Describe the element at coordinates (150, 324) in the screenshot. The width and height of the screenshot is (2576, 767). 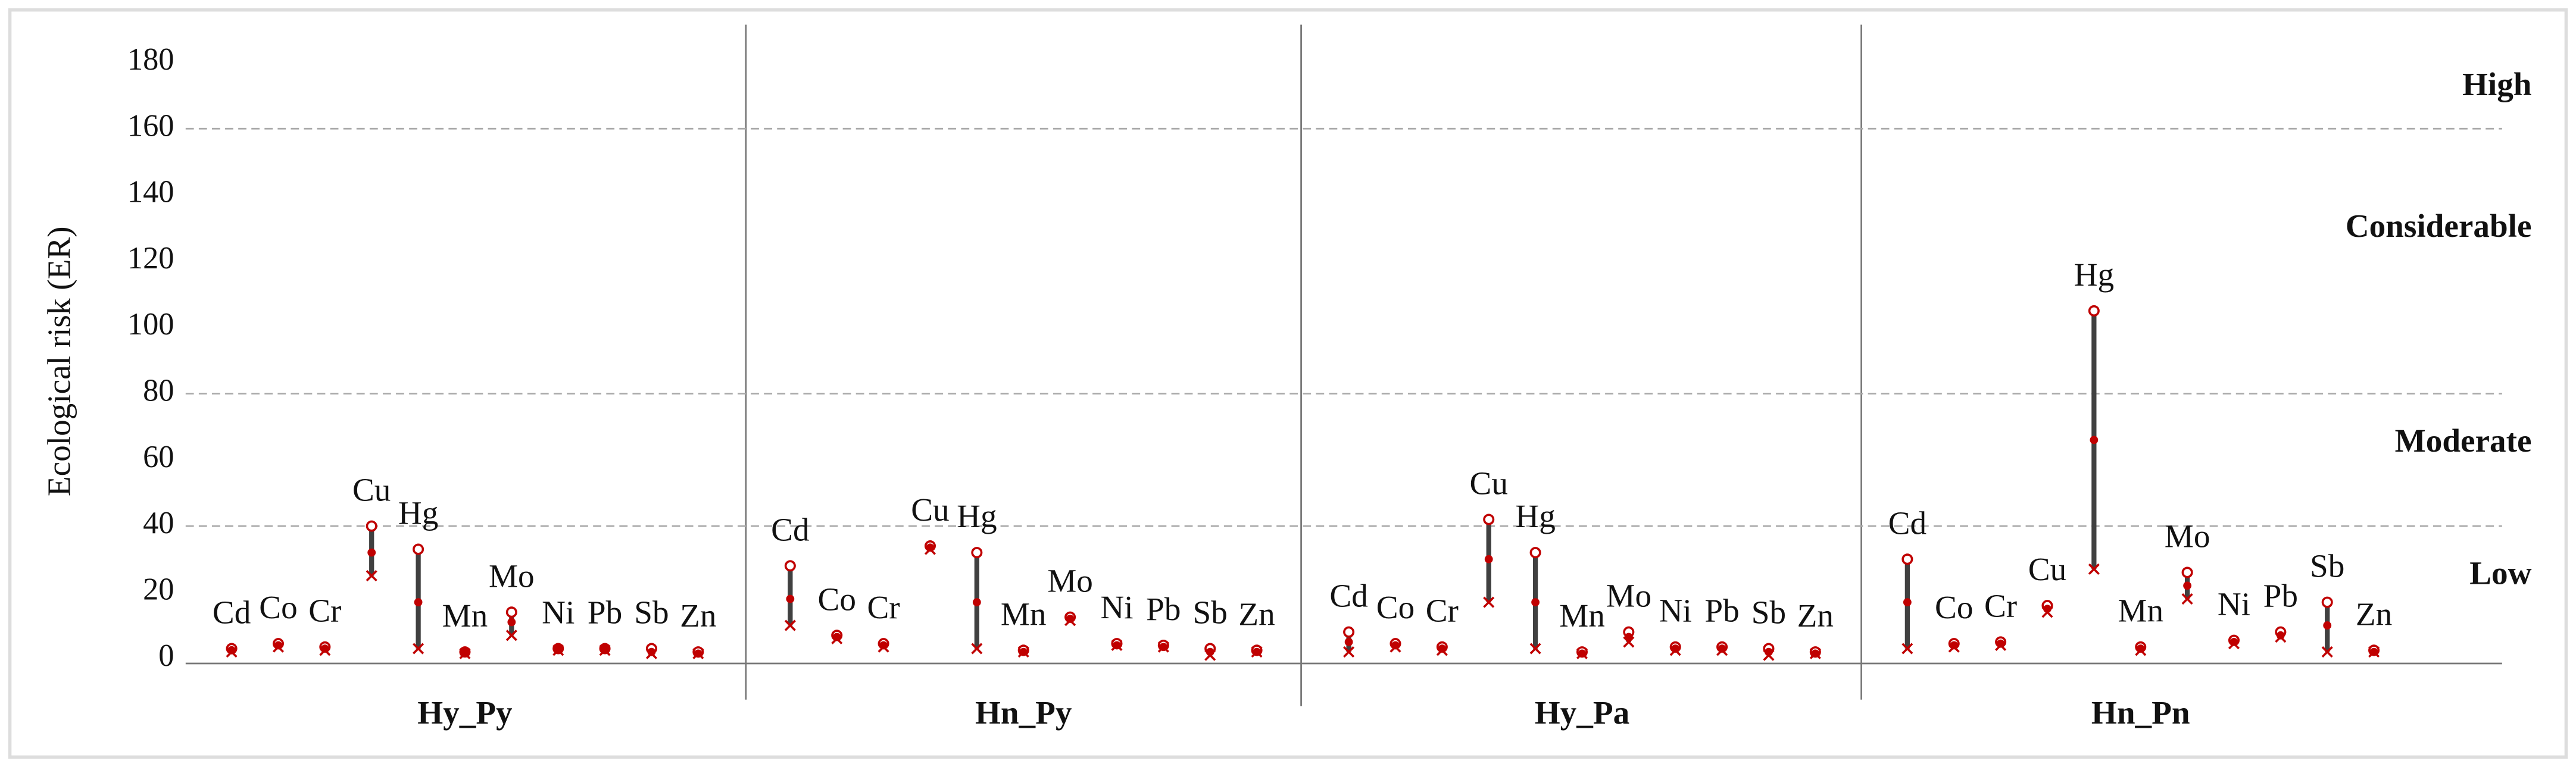
I see `y-tick-label: 100` at that location.